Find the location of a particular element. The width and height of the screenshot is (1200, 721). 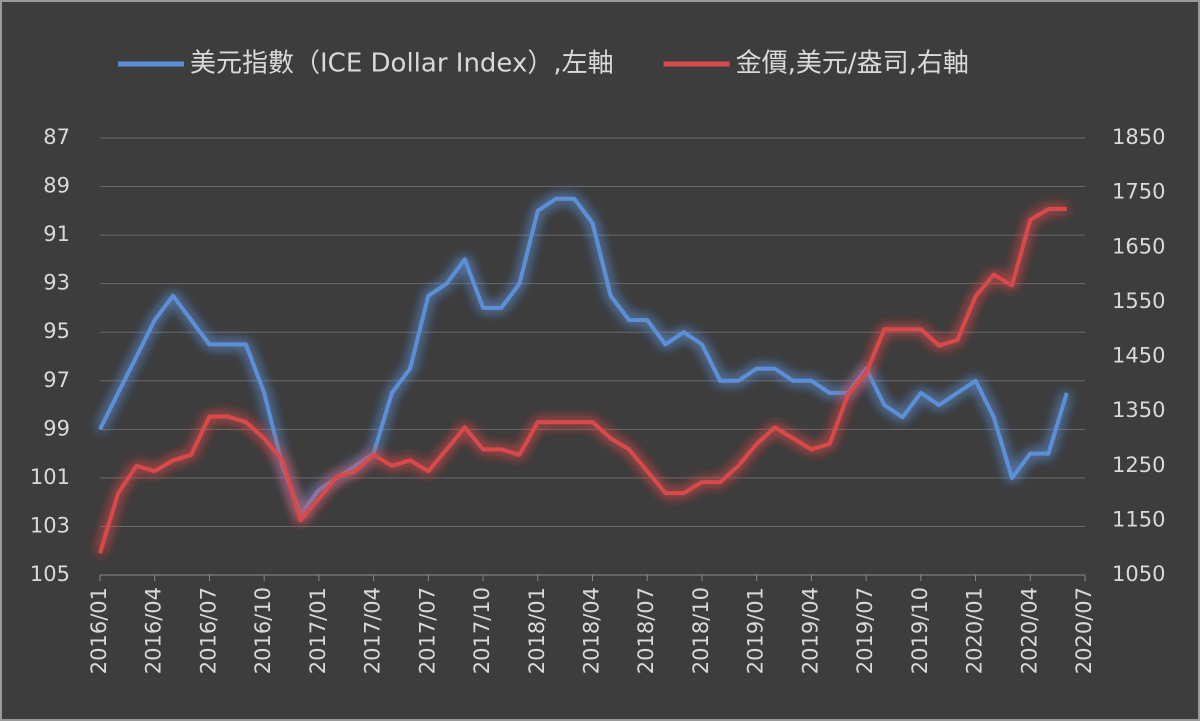

x-tick-label: 2018/10 is located at coordinates (701, 630).